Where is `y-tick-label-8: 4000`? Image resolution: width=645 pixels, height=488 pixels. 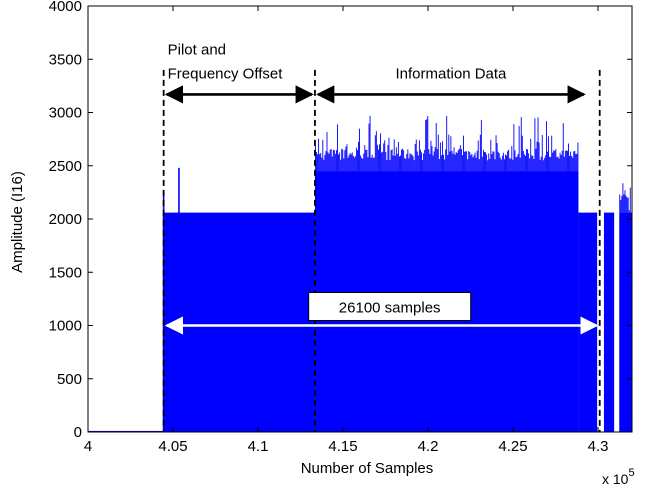
y-tick-label-8: 4000 is located at coordinates (65, 7).